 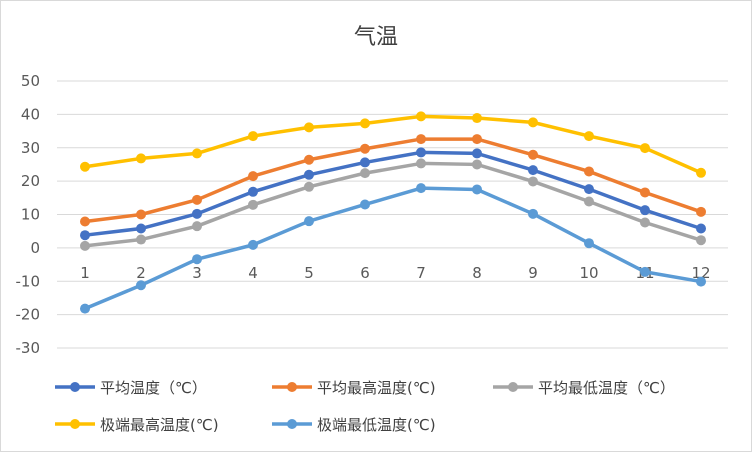 What do you see at coordinates (365, 273) in the screenshot?
I see `x-tick-label: 6` at bounding box center [365, 273].